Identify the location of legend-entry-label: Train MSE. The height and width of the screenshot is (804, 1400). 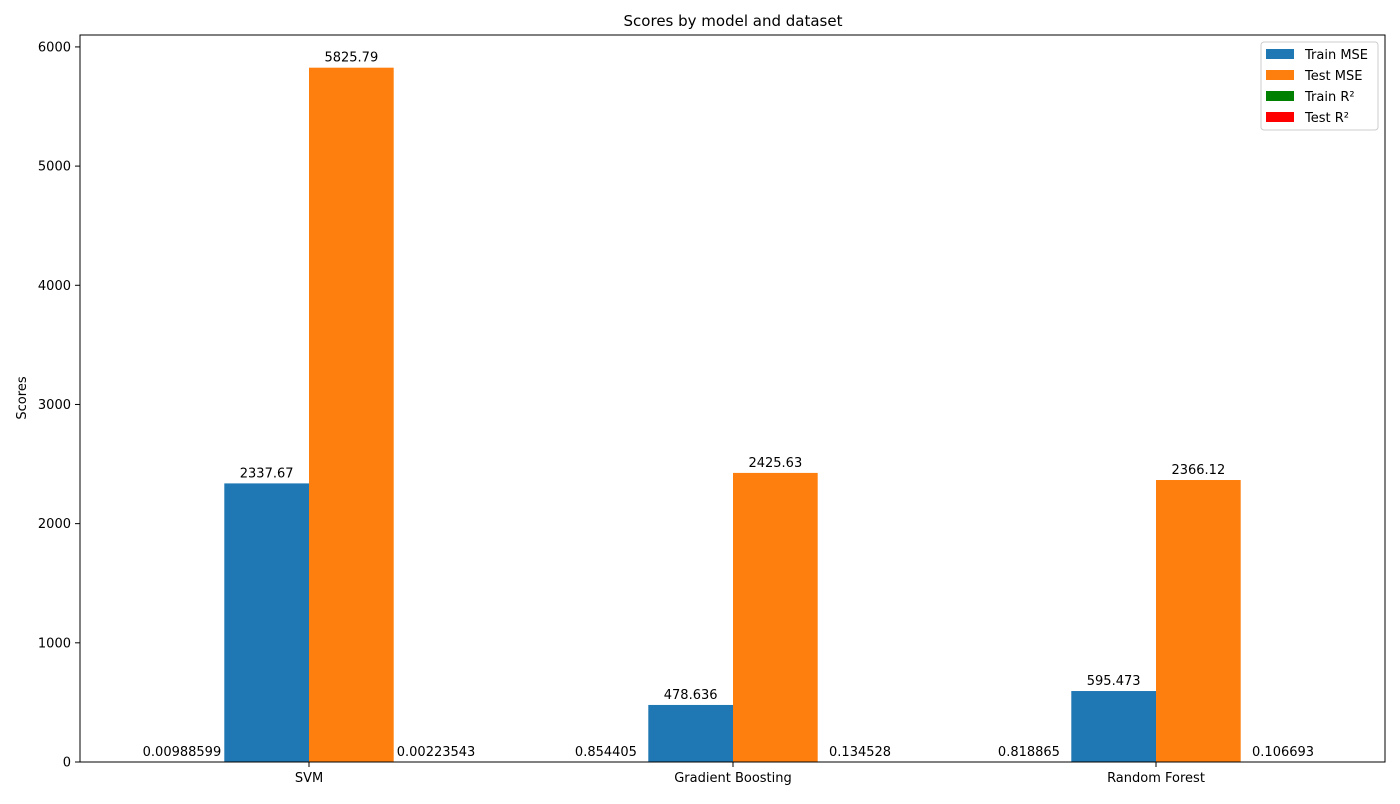
(1336, 55).